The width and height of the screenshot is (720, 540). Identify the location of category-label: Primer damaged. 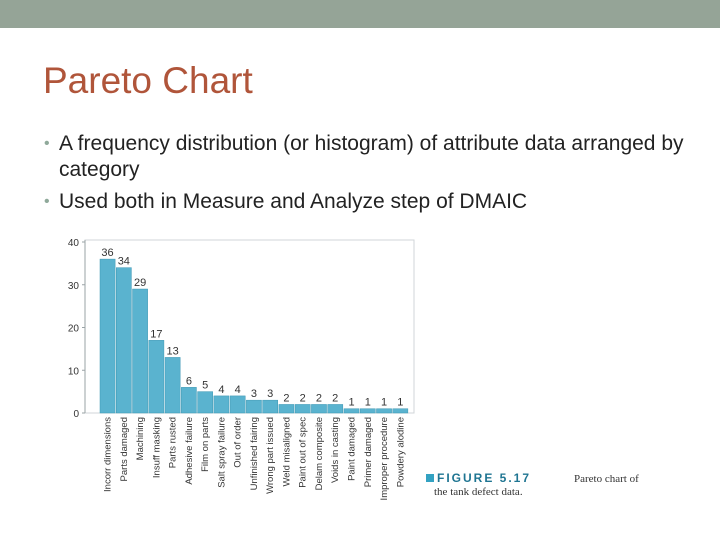
(368, 452).